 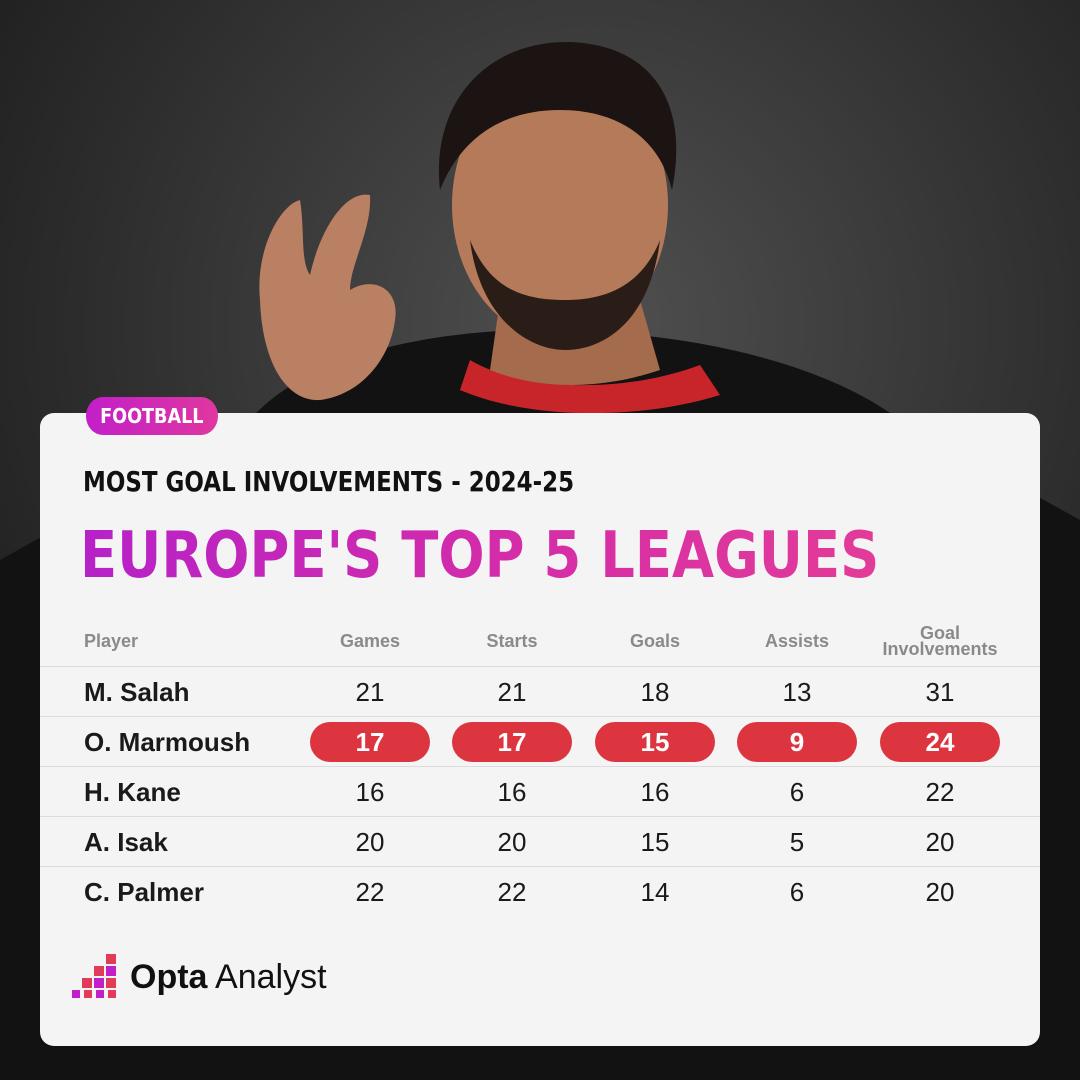 What do you see at coordinates (512, 841) in the screenshot?
I see `starts-cell: 20` at bounding box center [512, 841].